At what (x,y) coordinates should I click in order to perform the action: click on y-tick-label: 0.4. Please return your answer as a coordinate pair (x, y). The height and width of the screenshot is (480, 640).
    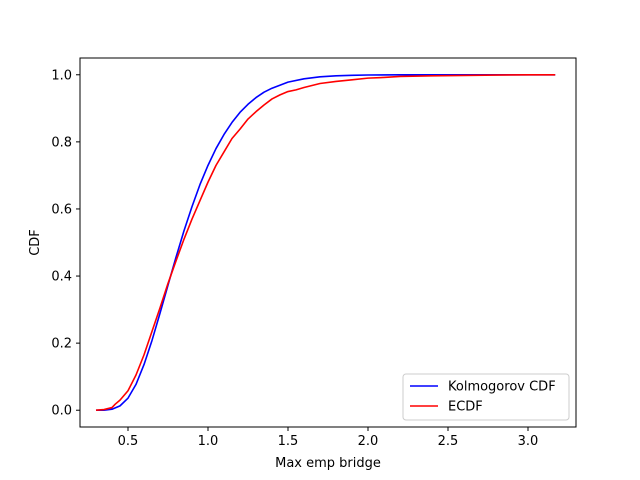
    Looking at the image, I should click on (61, 277).